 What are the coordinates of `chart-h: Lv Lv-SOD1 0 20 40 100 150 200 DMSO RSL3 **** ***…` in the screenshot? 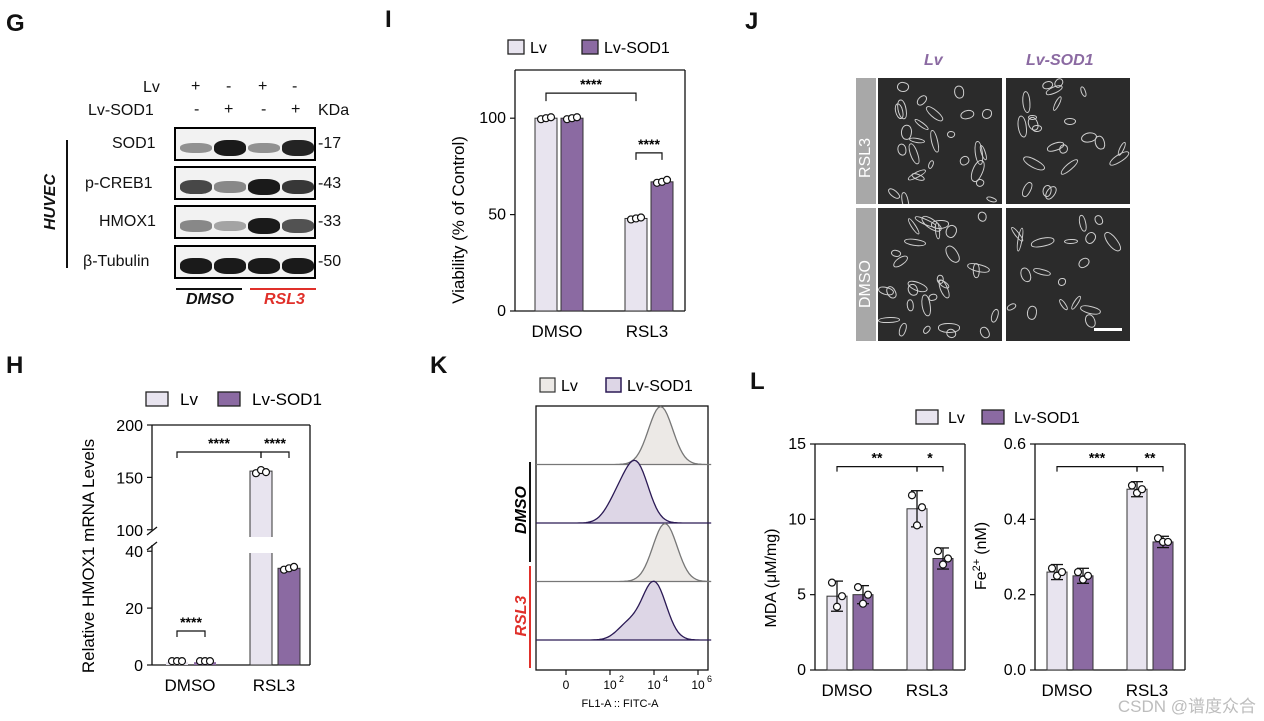 It's located at (200, 542).